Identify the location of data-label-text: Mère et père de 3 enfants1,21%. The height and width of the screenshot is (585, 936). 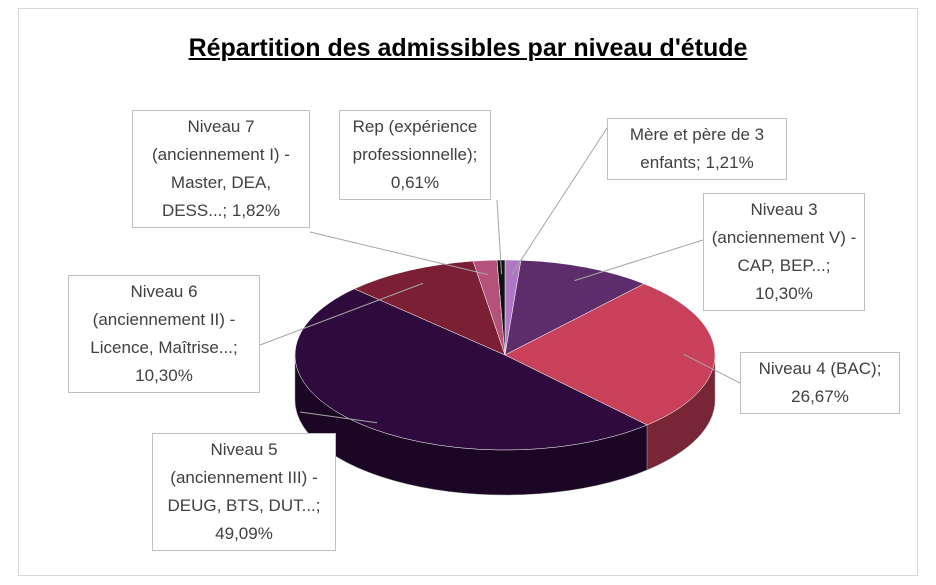
(697, 149).